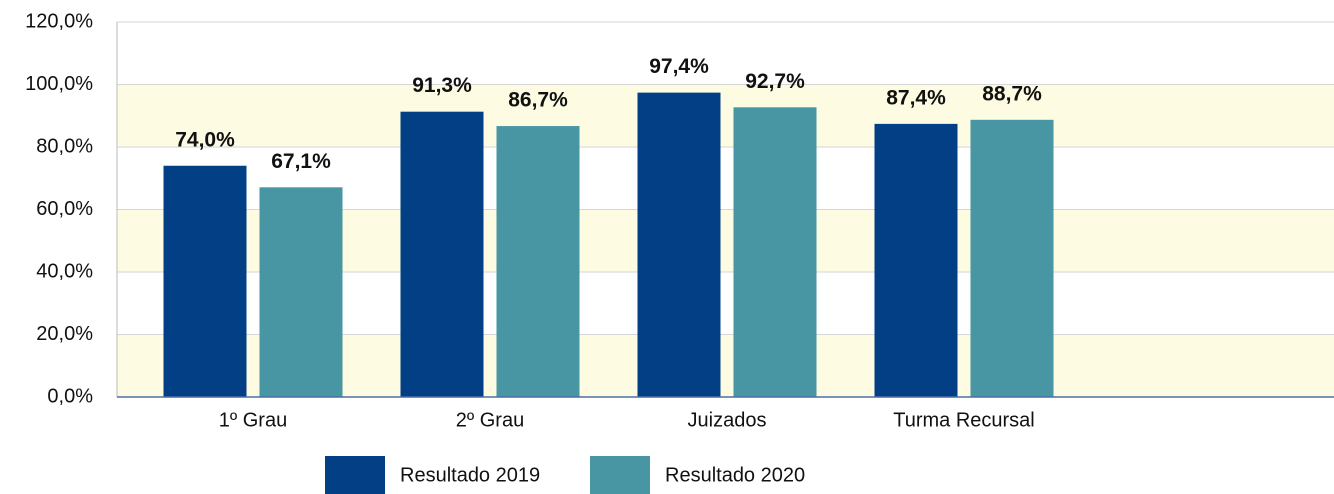  I want to click on x-tick-label: Juizados, so click(727, 420).